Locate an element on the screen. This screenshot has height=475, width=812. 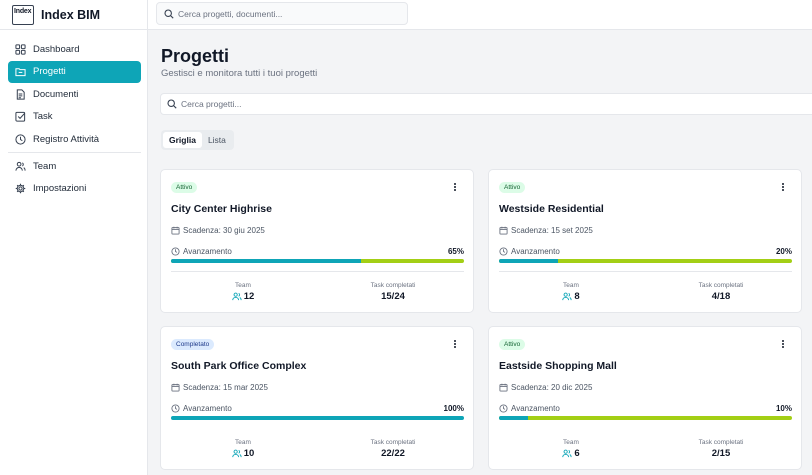
team-stat: Team 6 is located at coordinates (571, 449).